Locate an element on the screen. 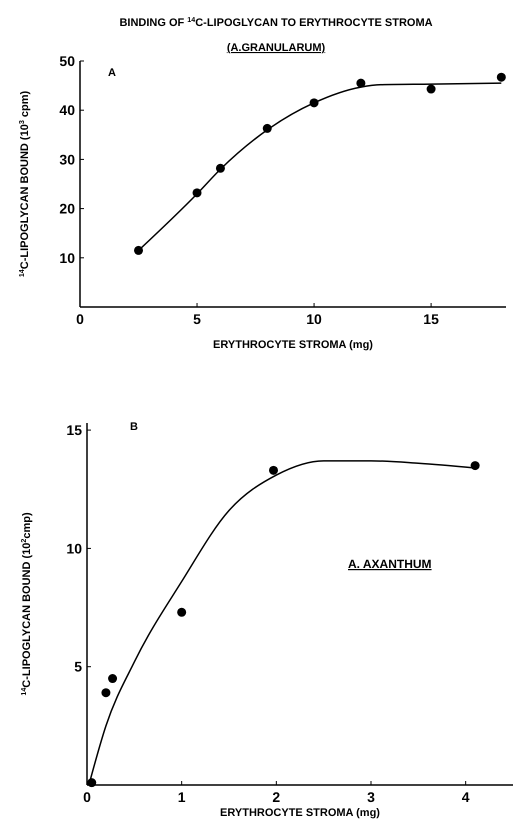  annotation: B is located at coordinates (134, 427).